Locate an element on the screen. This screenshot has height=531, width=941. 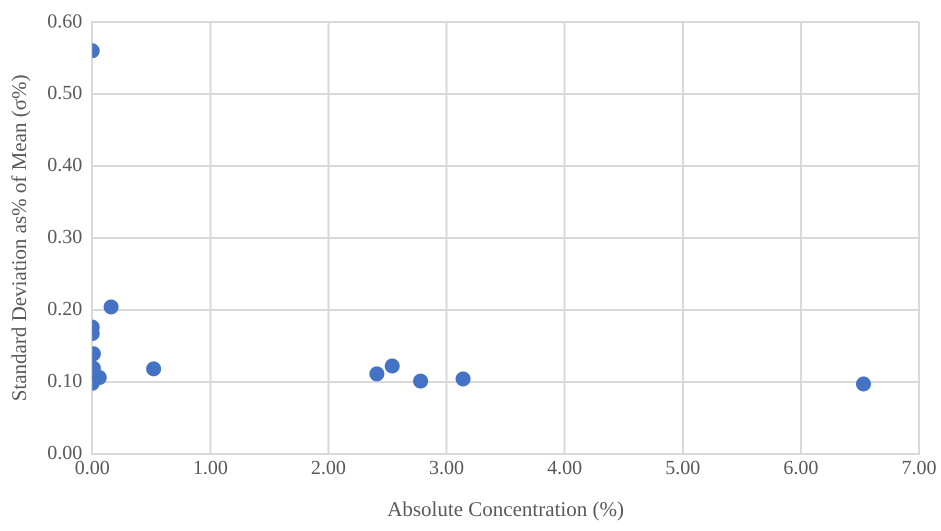
y-tick-label: 0.20 is located at coordinates (64, 309).